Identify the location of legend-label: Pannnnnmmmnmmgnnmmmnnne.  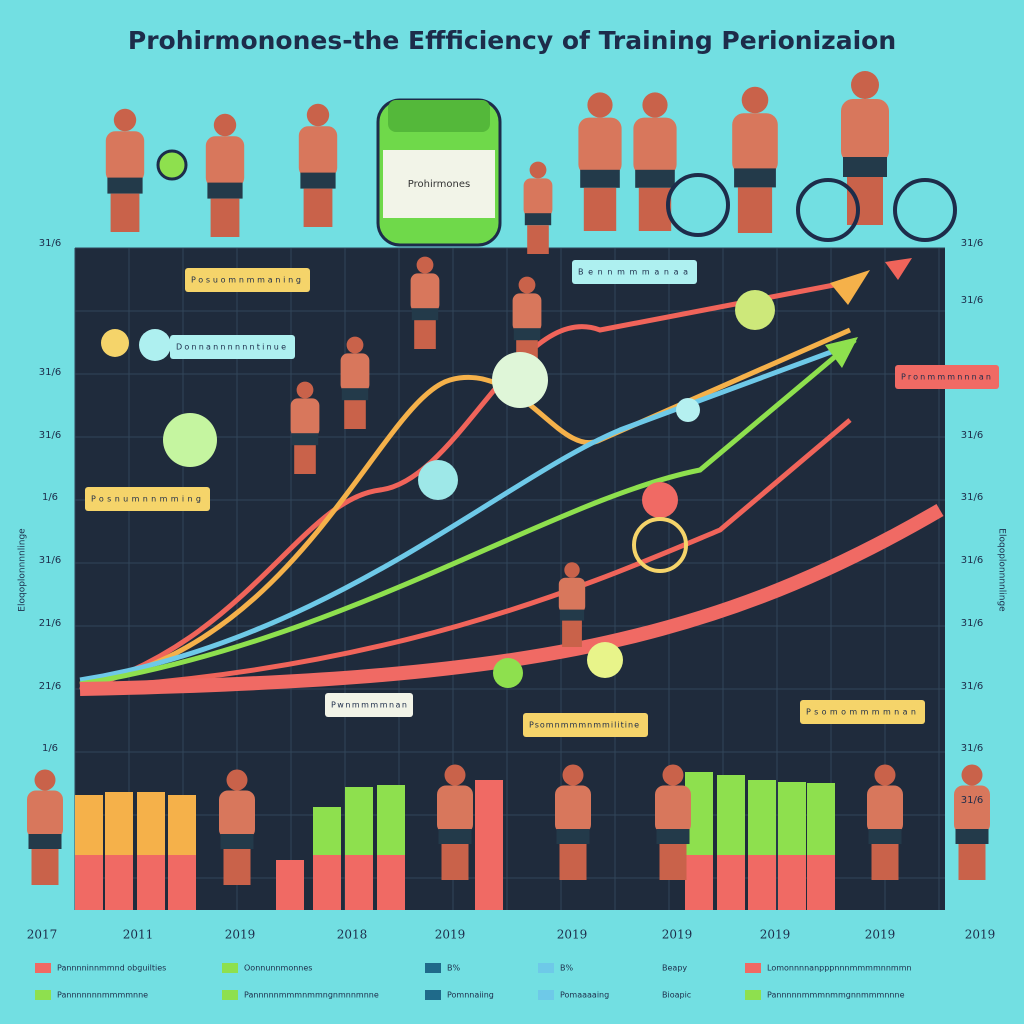
(836, 995).